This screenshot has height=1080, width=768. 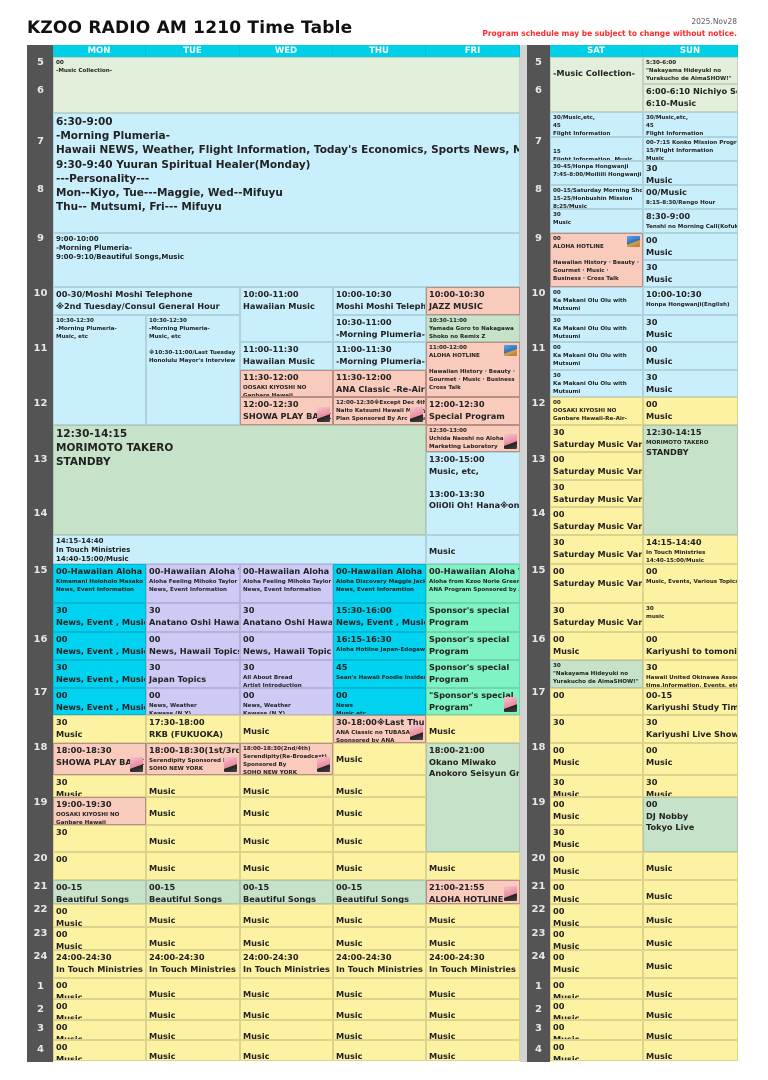 I want to click on program-text: Anokoro Seisyun Graffiti, so click(x=474, y=773).